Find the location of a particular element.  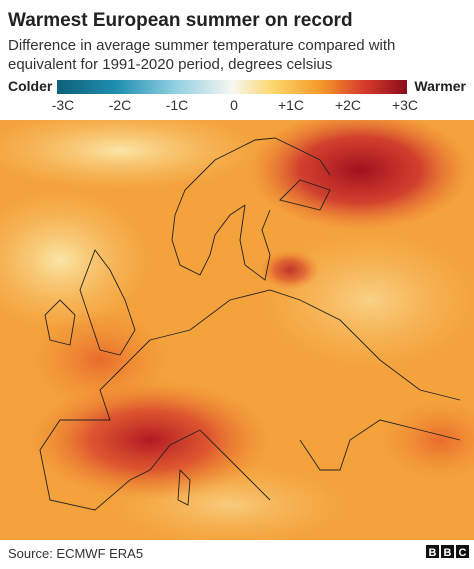

legend-tick-label: +2C is located at coordinates (348, 105).